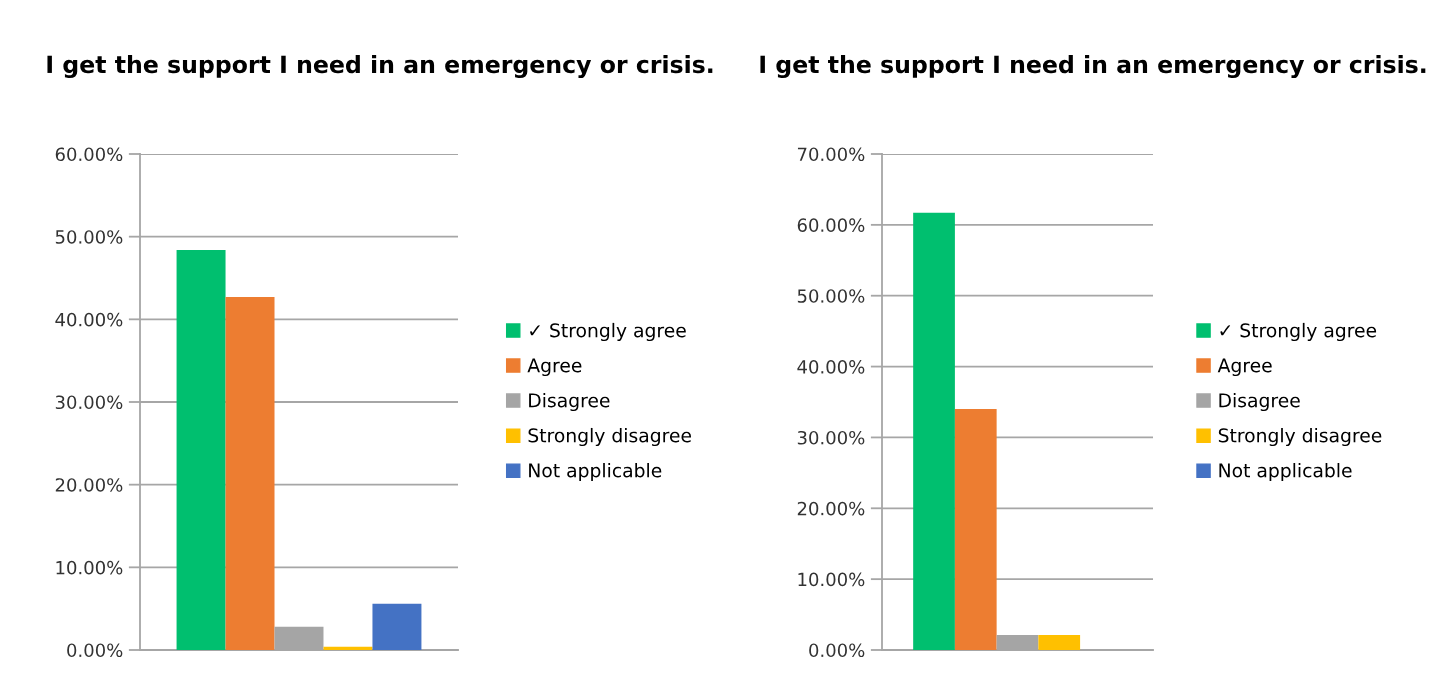  Describe the element at coordinates (831, 154) in the screenshot. I see `y-tick-label: 70.00%` at that location.